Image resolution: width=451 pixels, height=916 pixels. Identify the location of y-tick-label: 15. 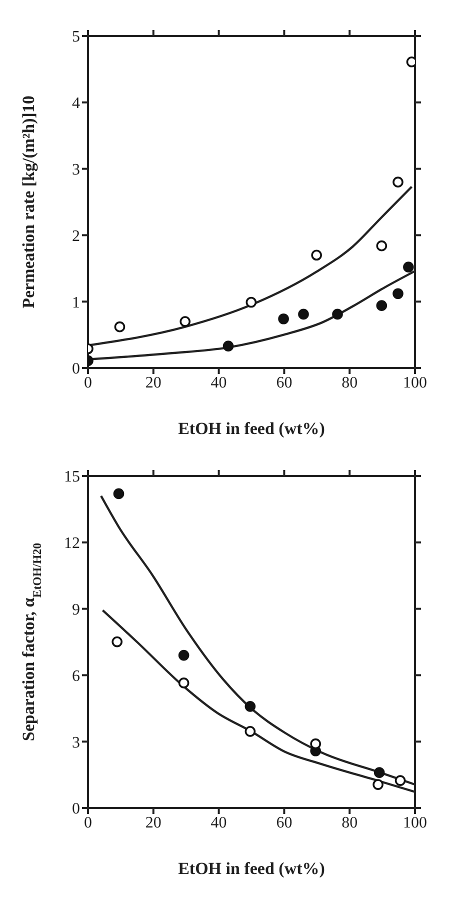
(72, 477).